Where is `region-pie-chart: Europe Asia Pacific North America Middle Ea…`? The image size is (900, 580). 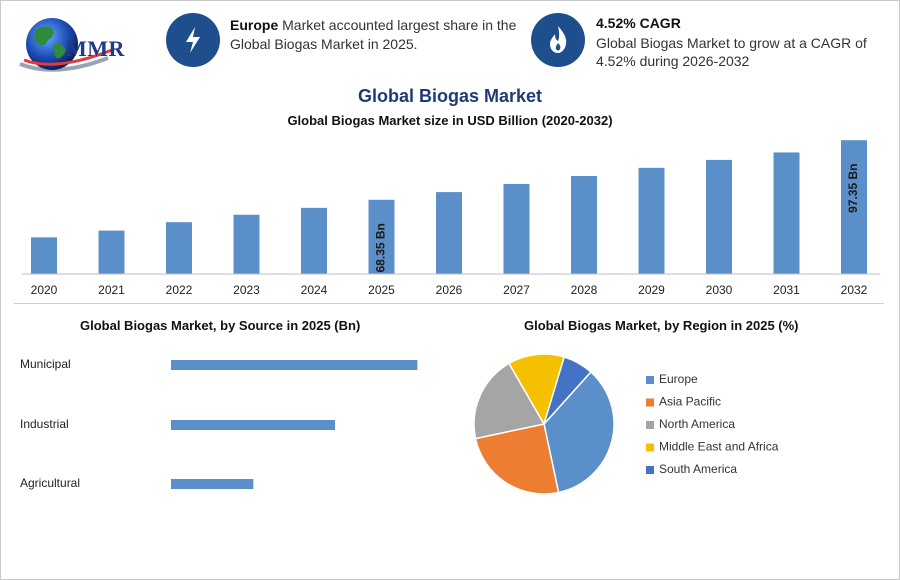 region-pie-chart: Europe Asia Pacific North America Middle Ea… is located at coordinates (626, 424).